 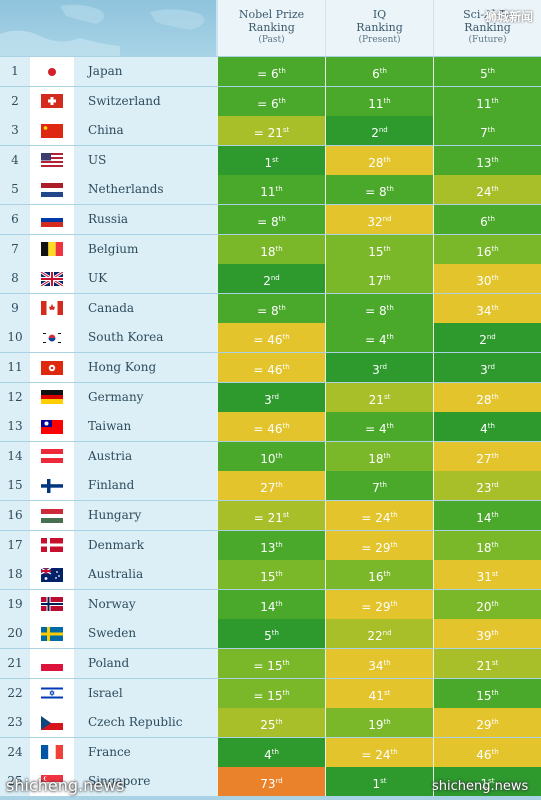 What do you see at coordinates (268, 399) in the screenshot?
I see `rank-value: 3` at bounding box center [268, 399].